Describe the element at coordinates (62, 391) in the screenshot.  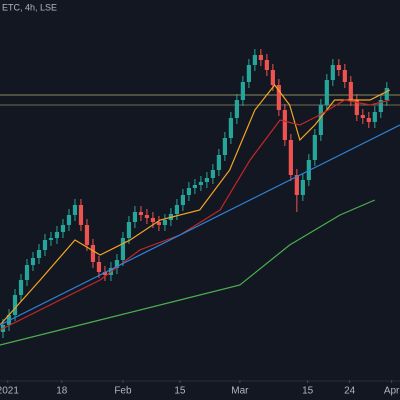
I see `x-tick-label: 18` at that location.